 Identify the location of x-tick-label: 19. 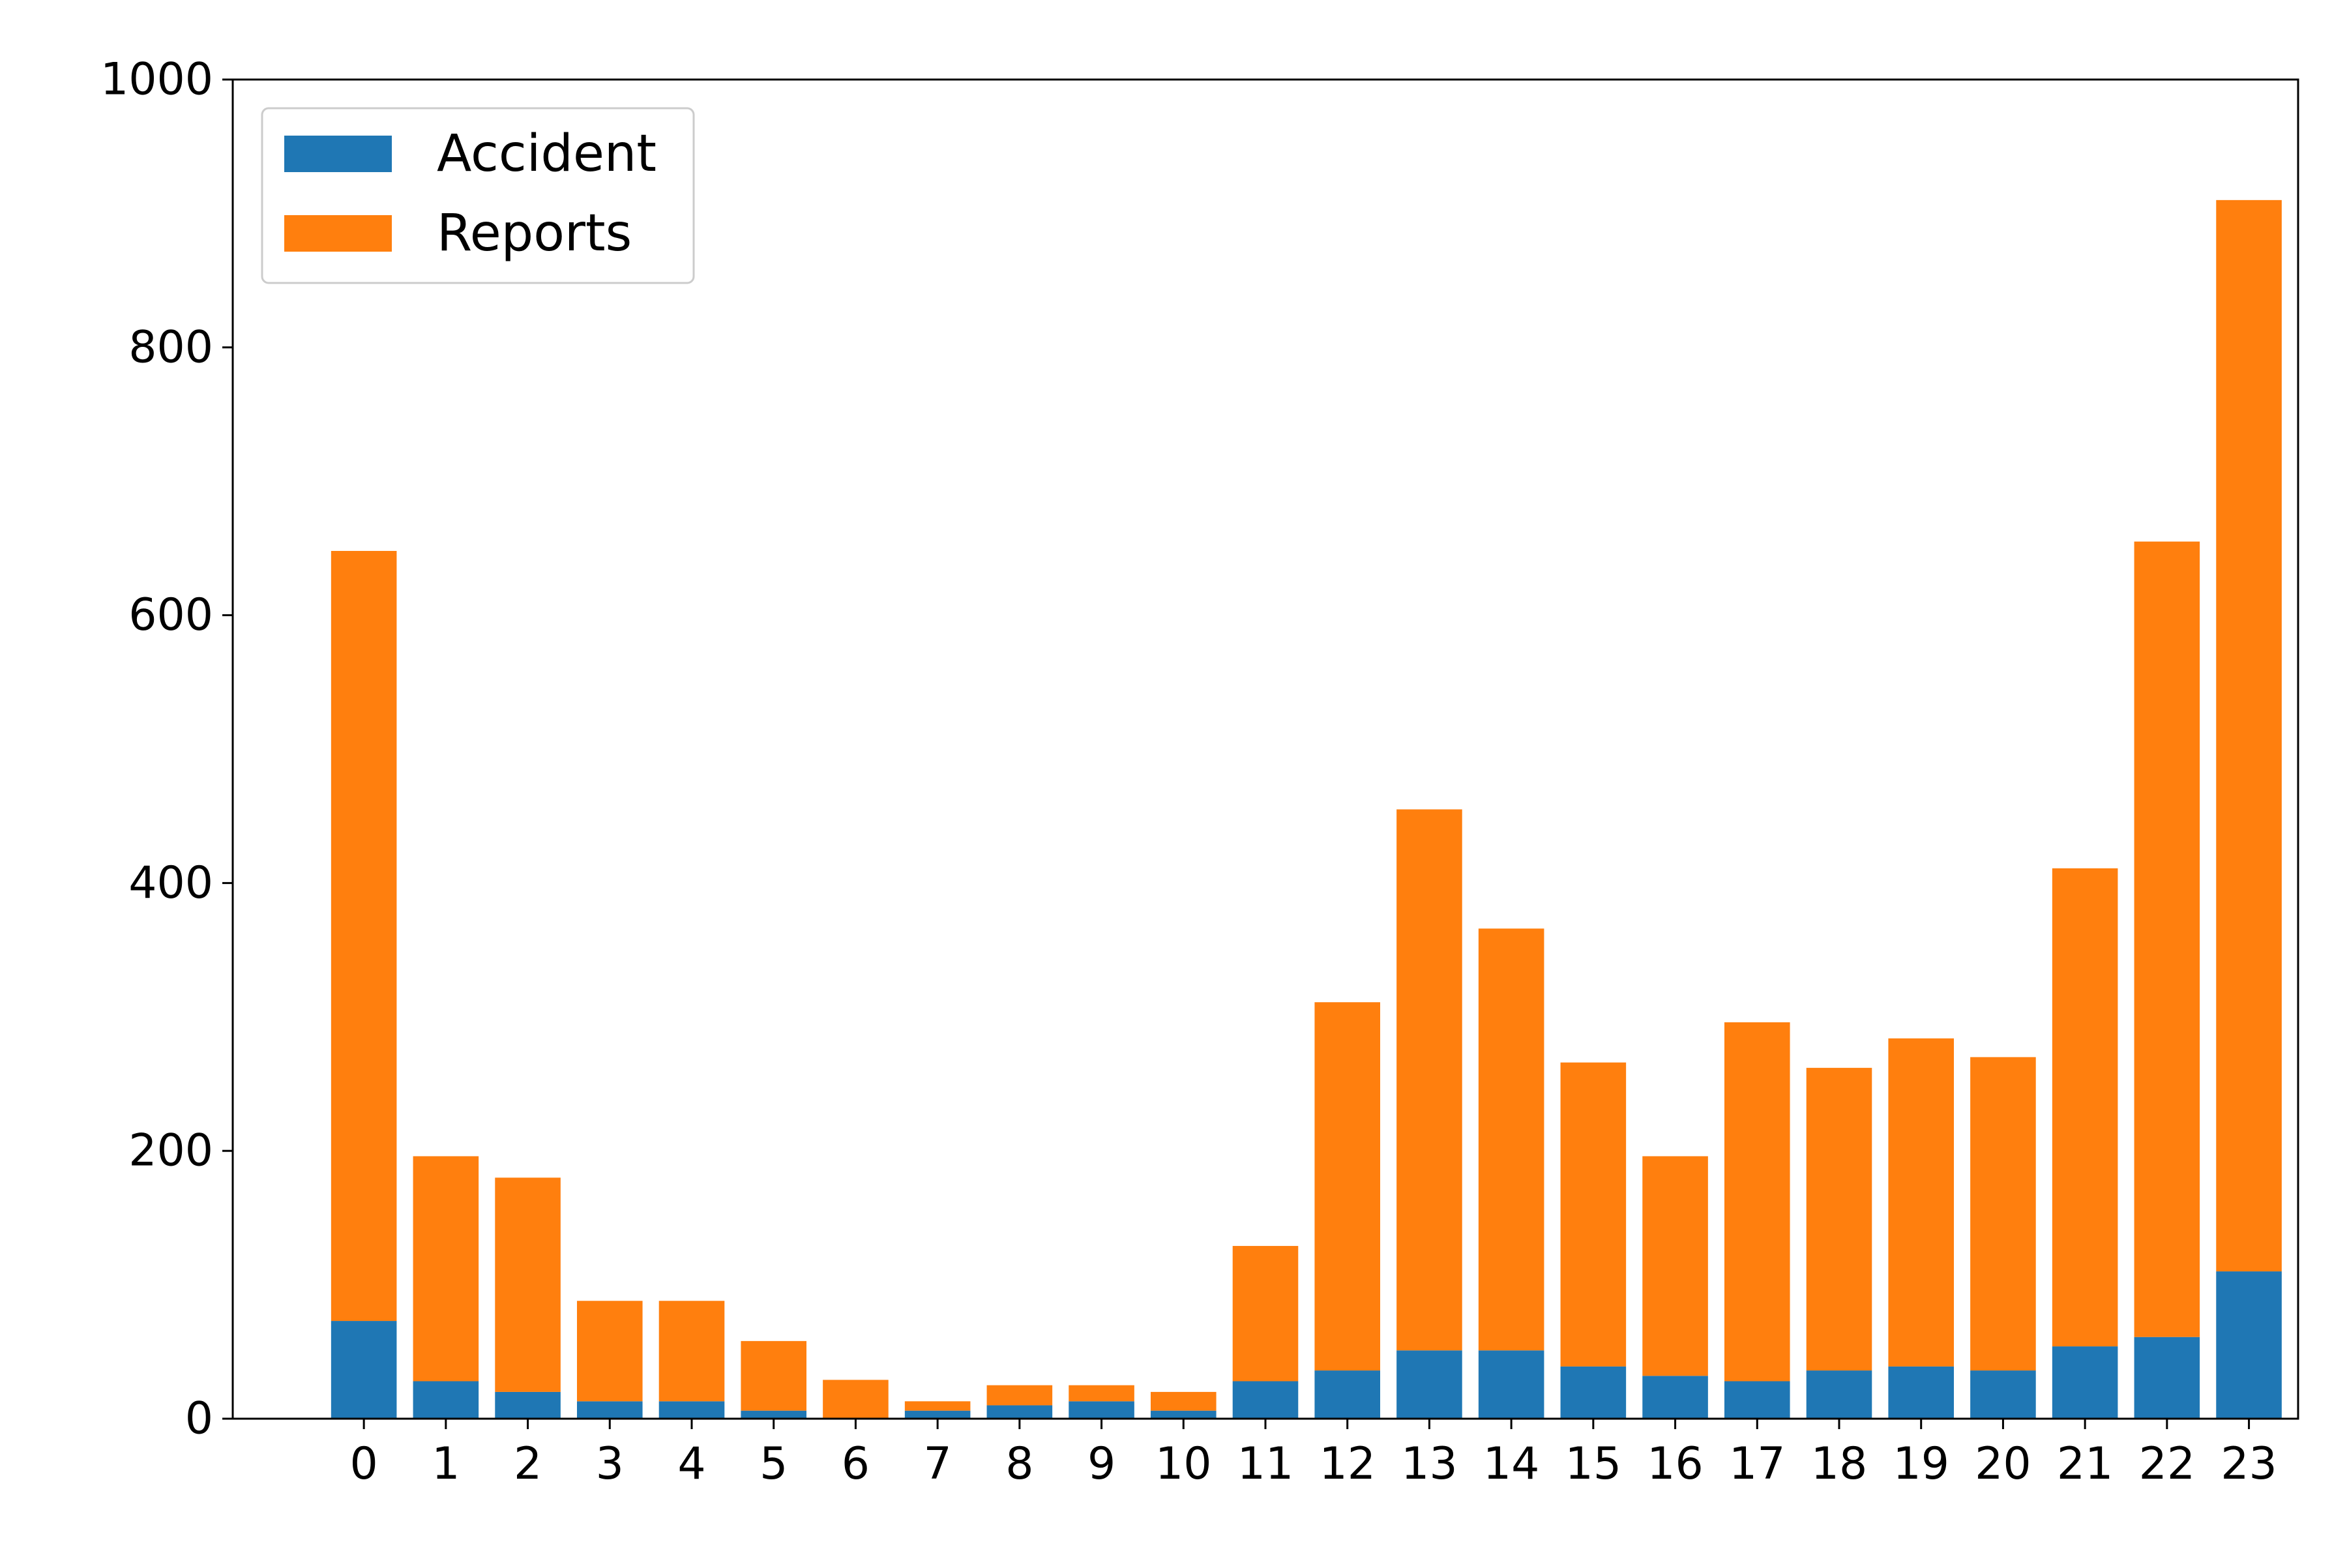
(1921, 1464).